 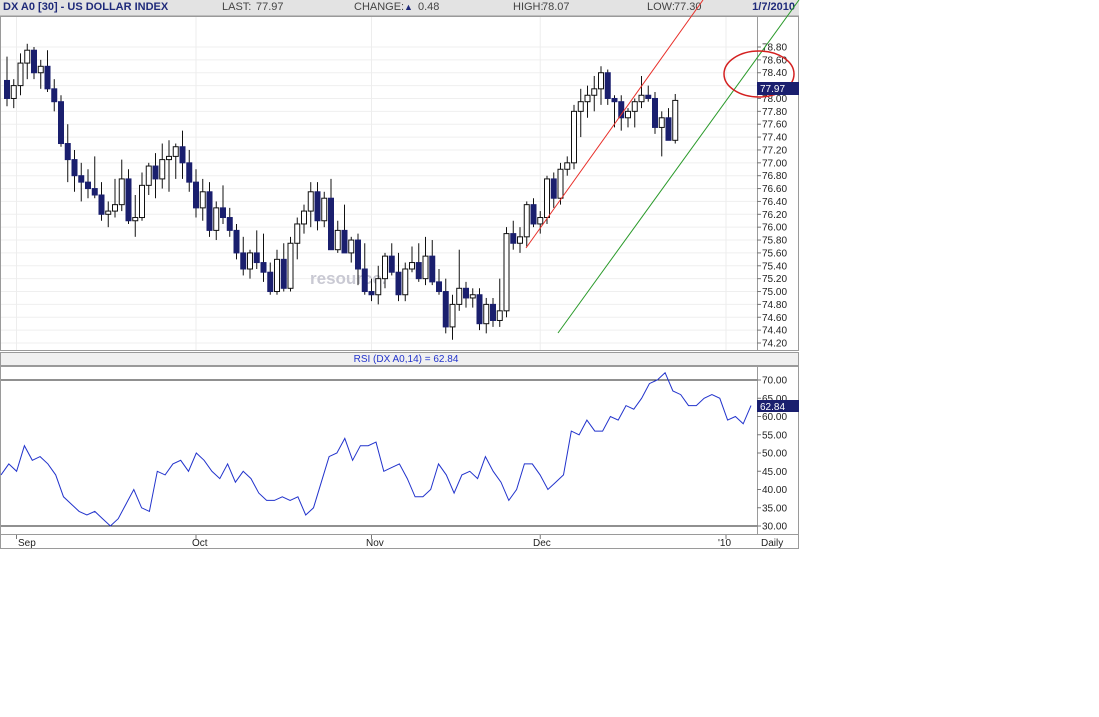 What do you see at coordinates (688, 7) in the screenshot?
I see `low-value: 77.30` at bounding box center [688, 7].